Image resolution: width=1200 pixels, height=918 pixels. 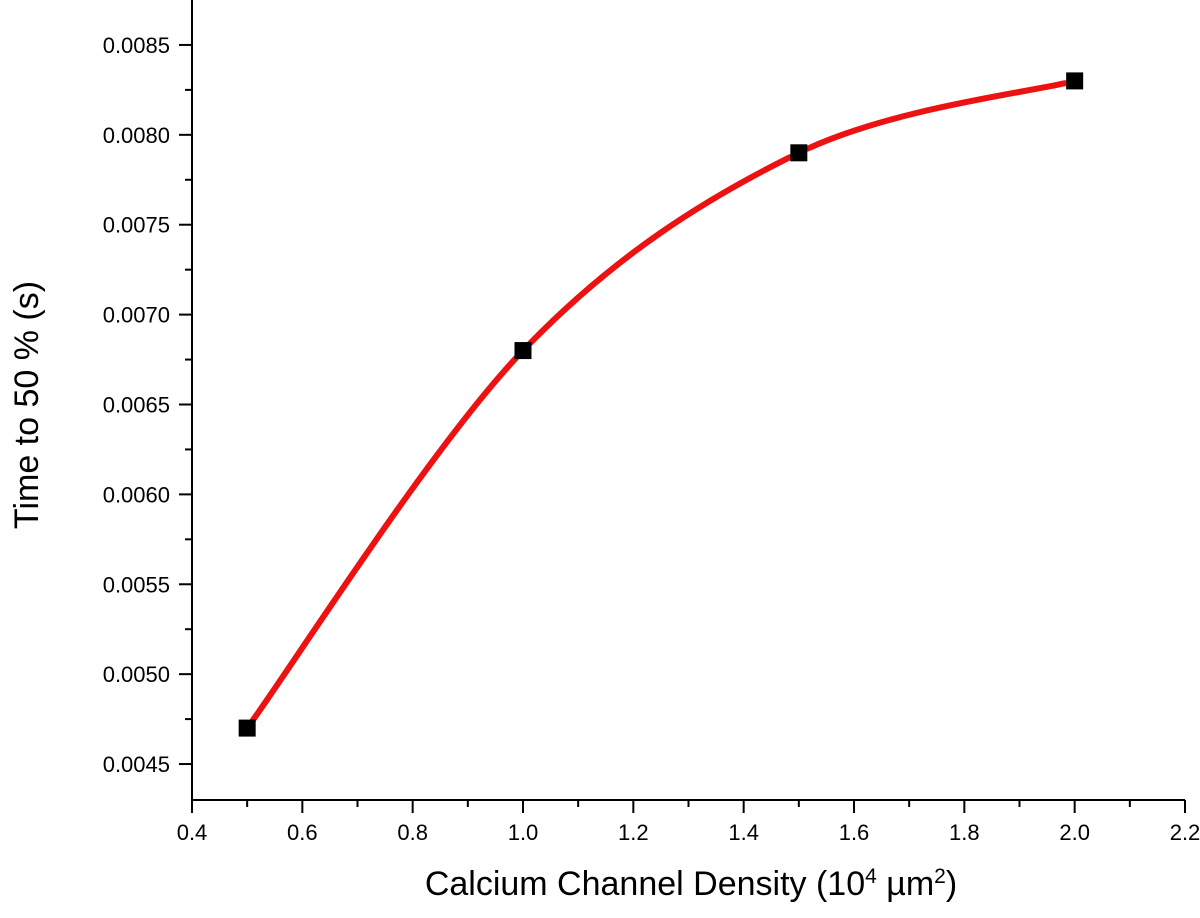 What do you see at coordinates (854, 832) in the screenshot?
I see `x-tick-label: 1.6` at bounding box center [854, 832].